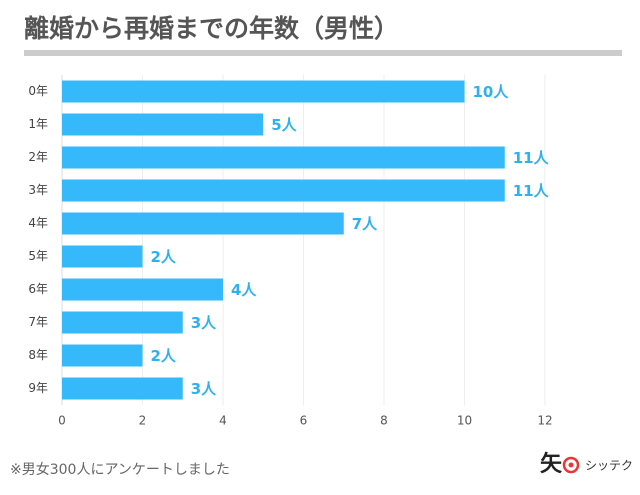 This screenshot has width=640, height=495. I want to click on y-tick-label: 8年, so click(38, 355).